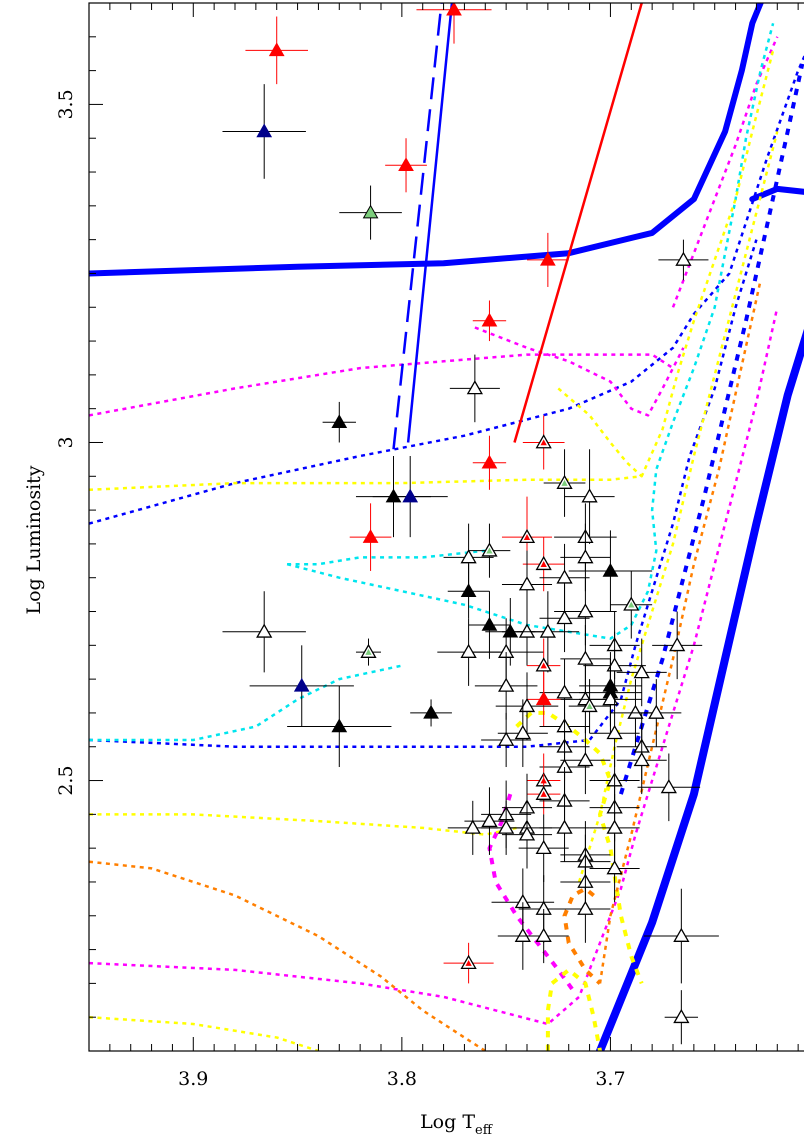 This screenshot has width=804, height=1140. I want to click on y-tick-label: 3, so click(66, 442).